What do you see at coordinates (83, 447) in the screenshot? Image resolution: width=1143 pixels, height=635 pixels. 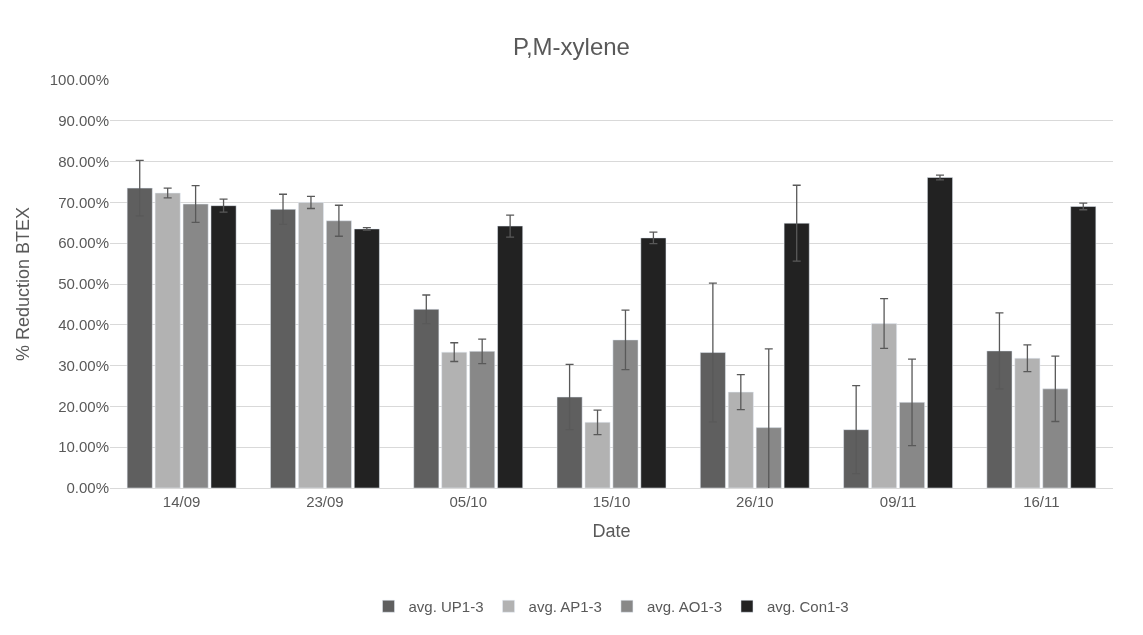 I see `y-tick-label: 10.00%` at bounding box center [83, 447].